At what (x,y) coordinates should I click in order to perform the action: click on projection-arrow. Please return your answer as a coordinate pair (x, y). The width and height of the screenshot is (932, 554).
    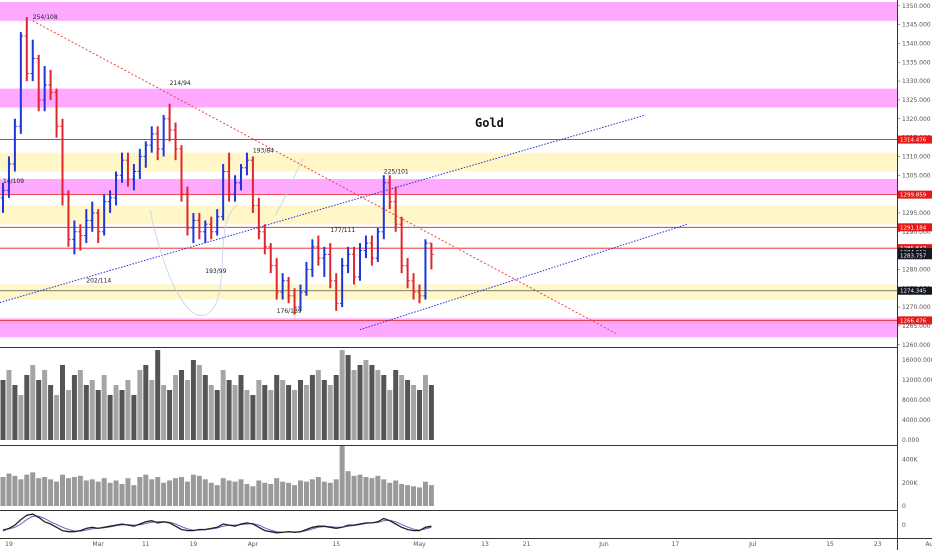
    Looking at the image, I should click on (289, 186).